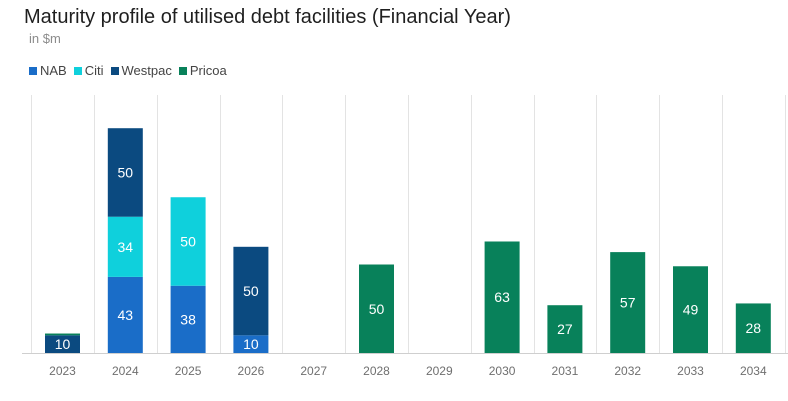  What do you see at coordinates (77, 70) in the screenshot?
I see `legend-swatch-citi` at bounding box center [77, 70].